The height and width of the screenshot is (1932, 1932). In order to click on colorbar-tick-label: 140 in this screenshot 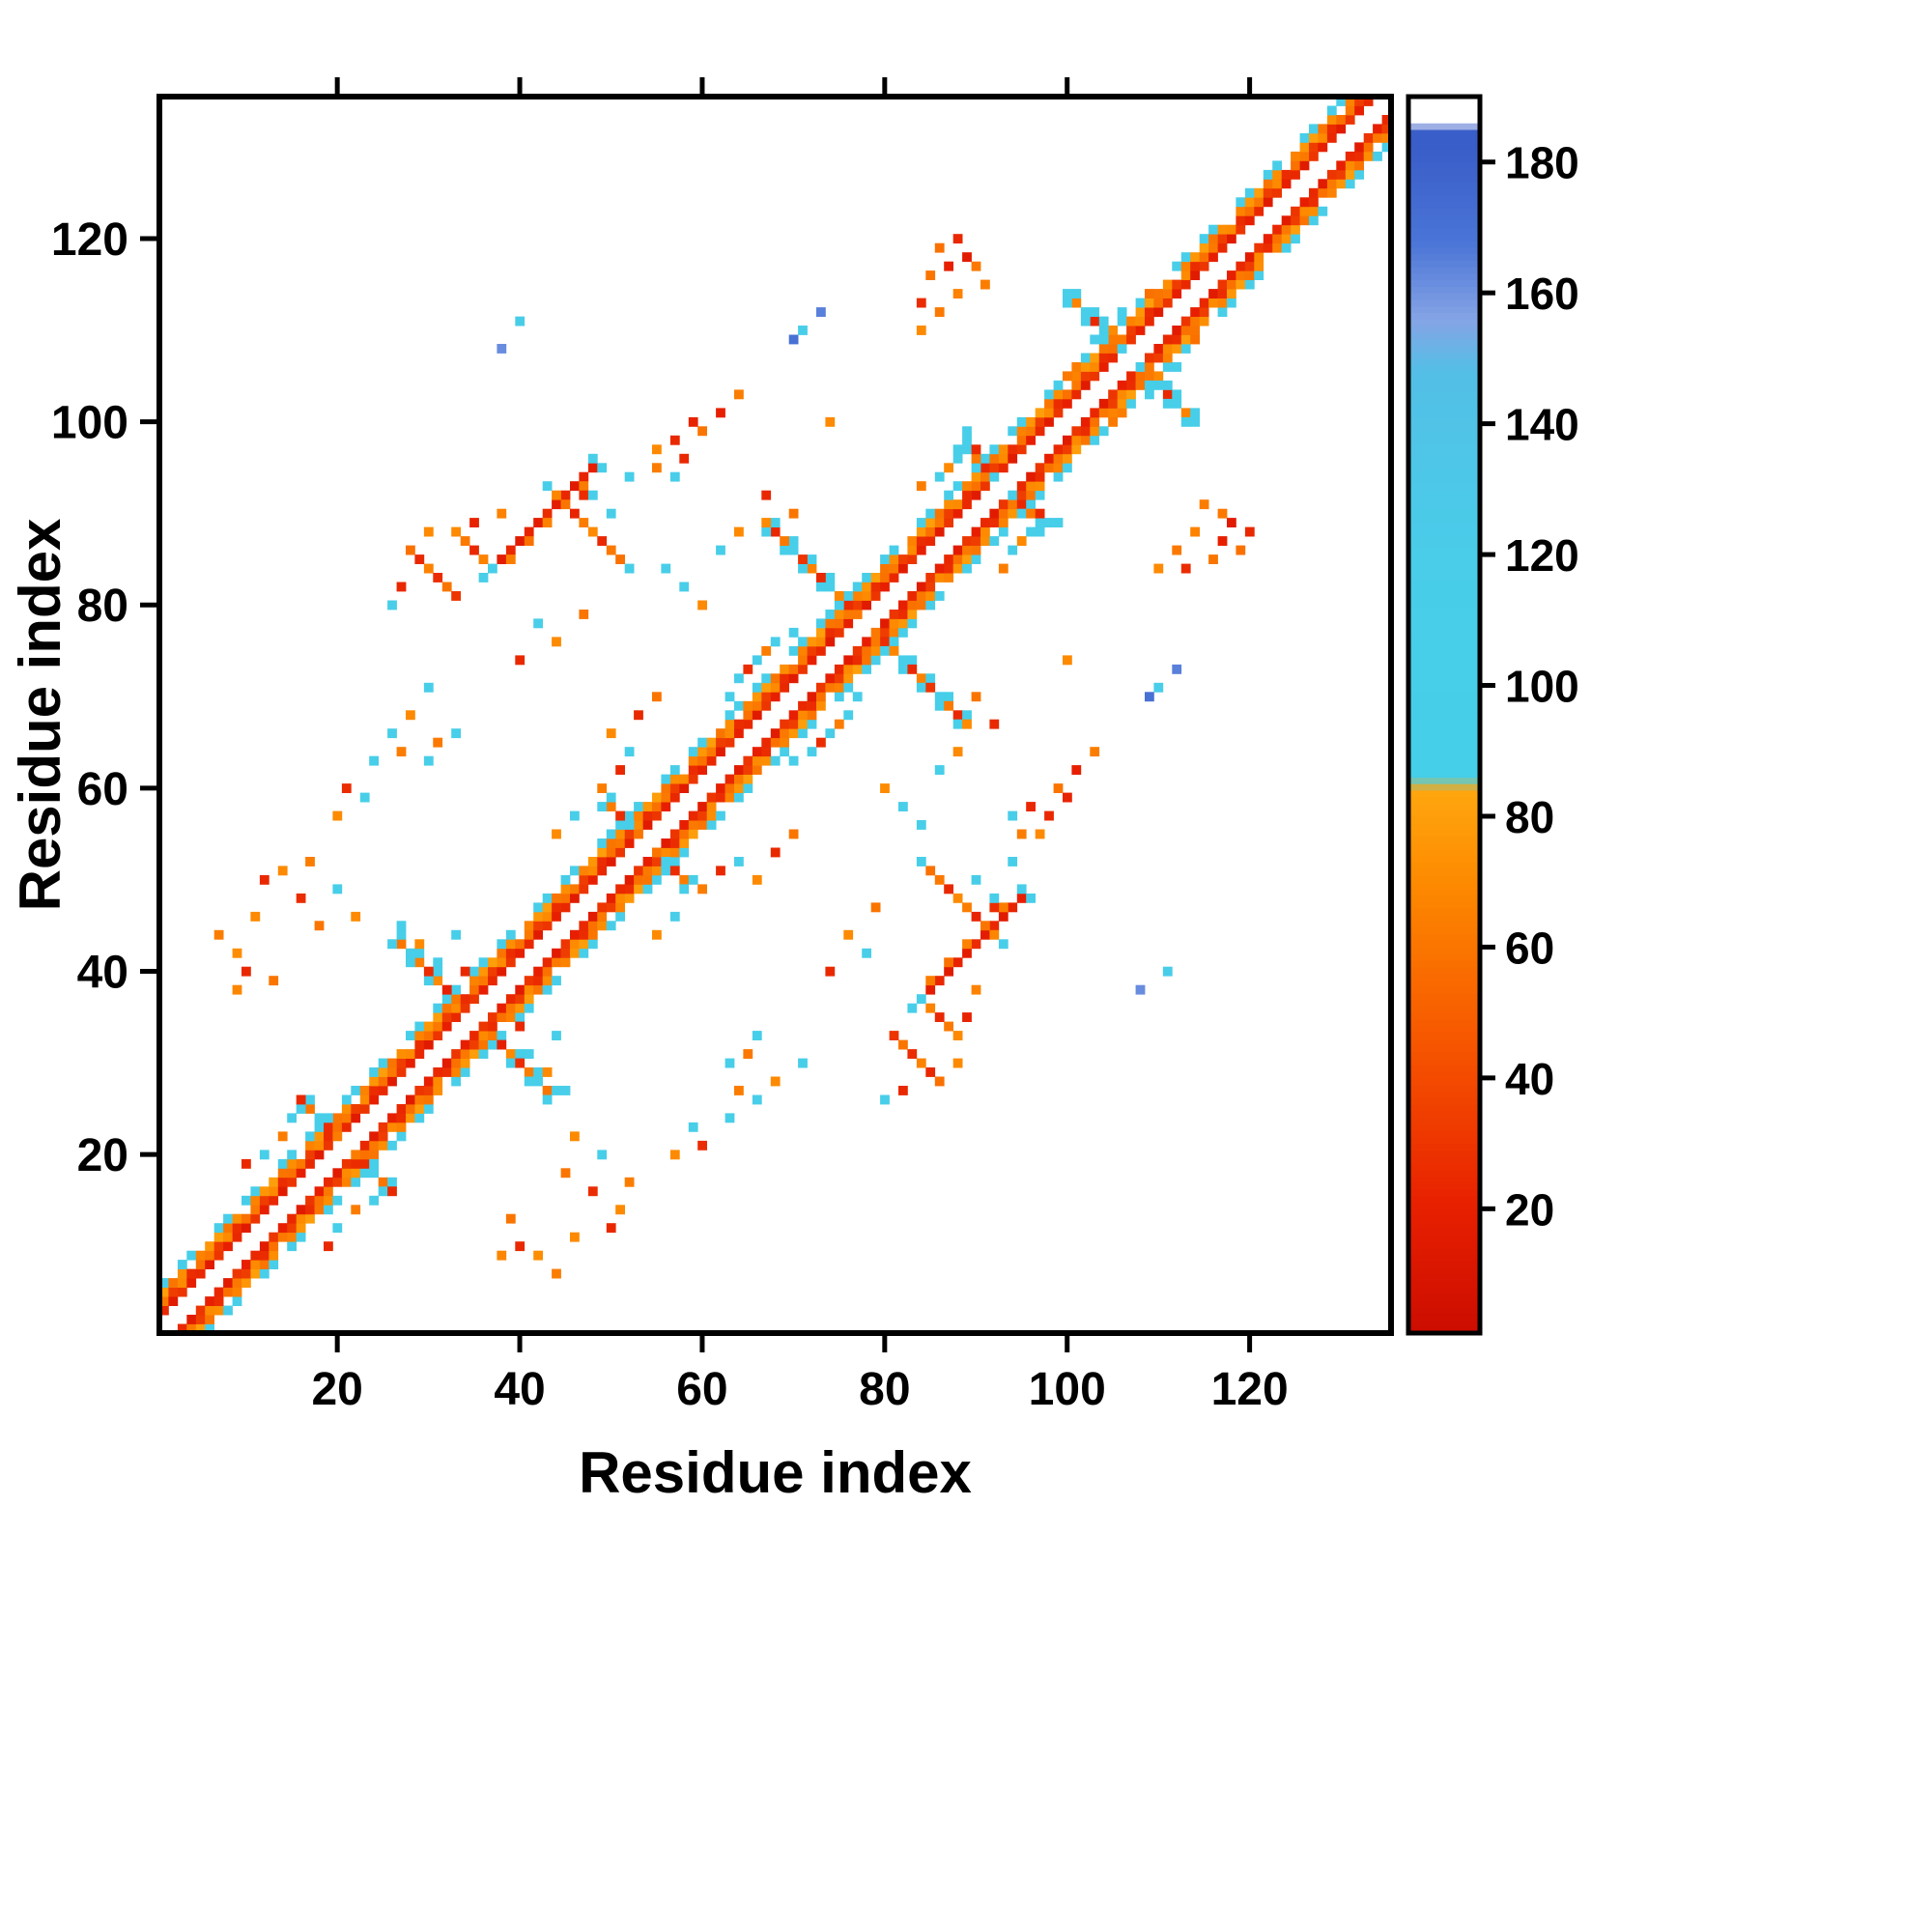, I will do `click(1542, 425)`.